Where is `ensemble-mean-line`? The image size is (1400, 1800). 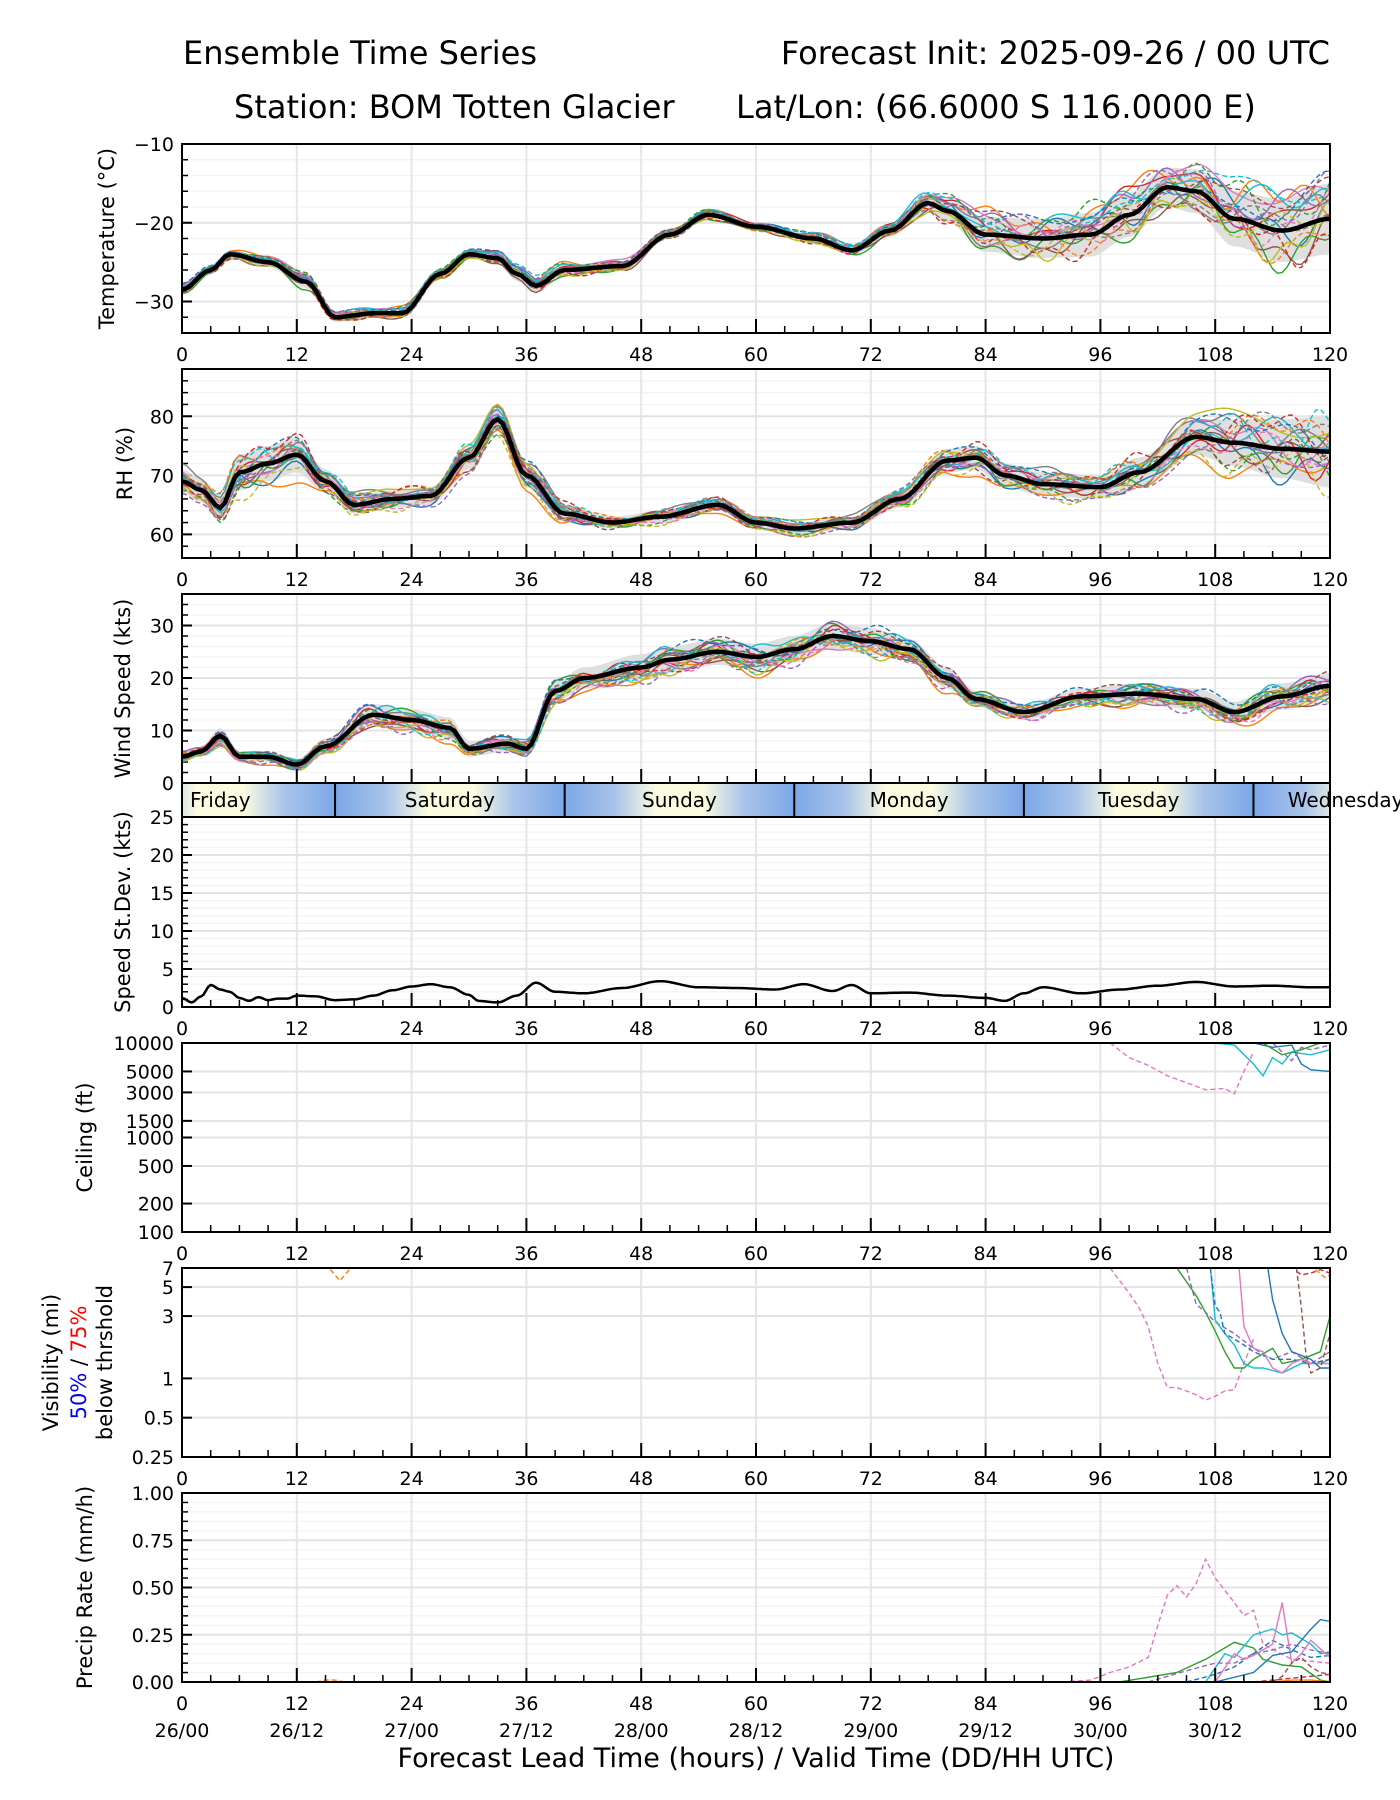
ensemble-mean-line is located at coordinates (756, 473).